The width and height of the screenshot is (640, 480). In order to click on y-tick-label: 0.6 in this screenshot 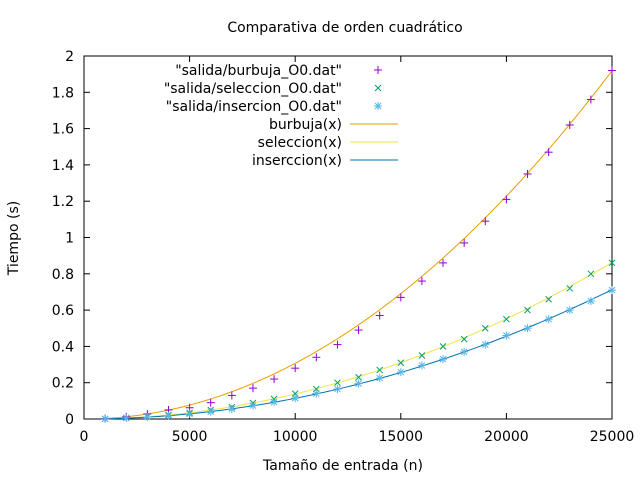, I will do `click(63, 311)`.